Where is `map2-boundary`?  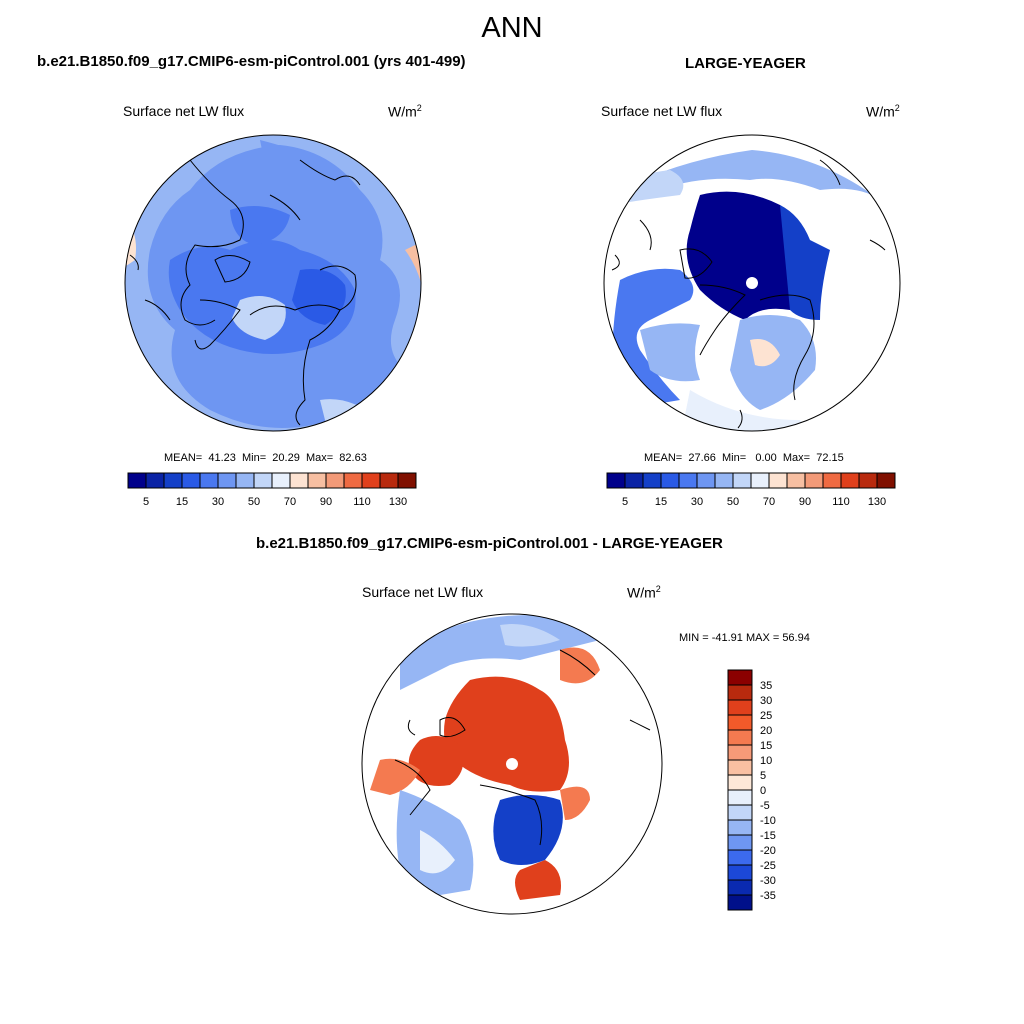 map2-boundary is located at coordinates (752, 283).